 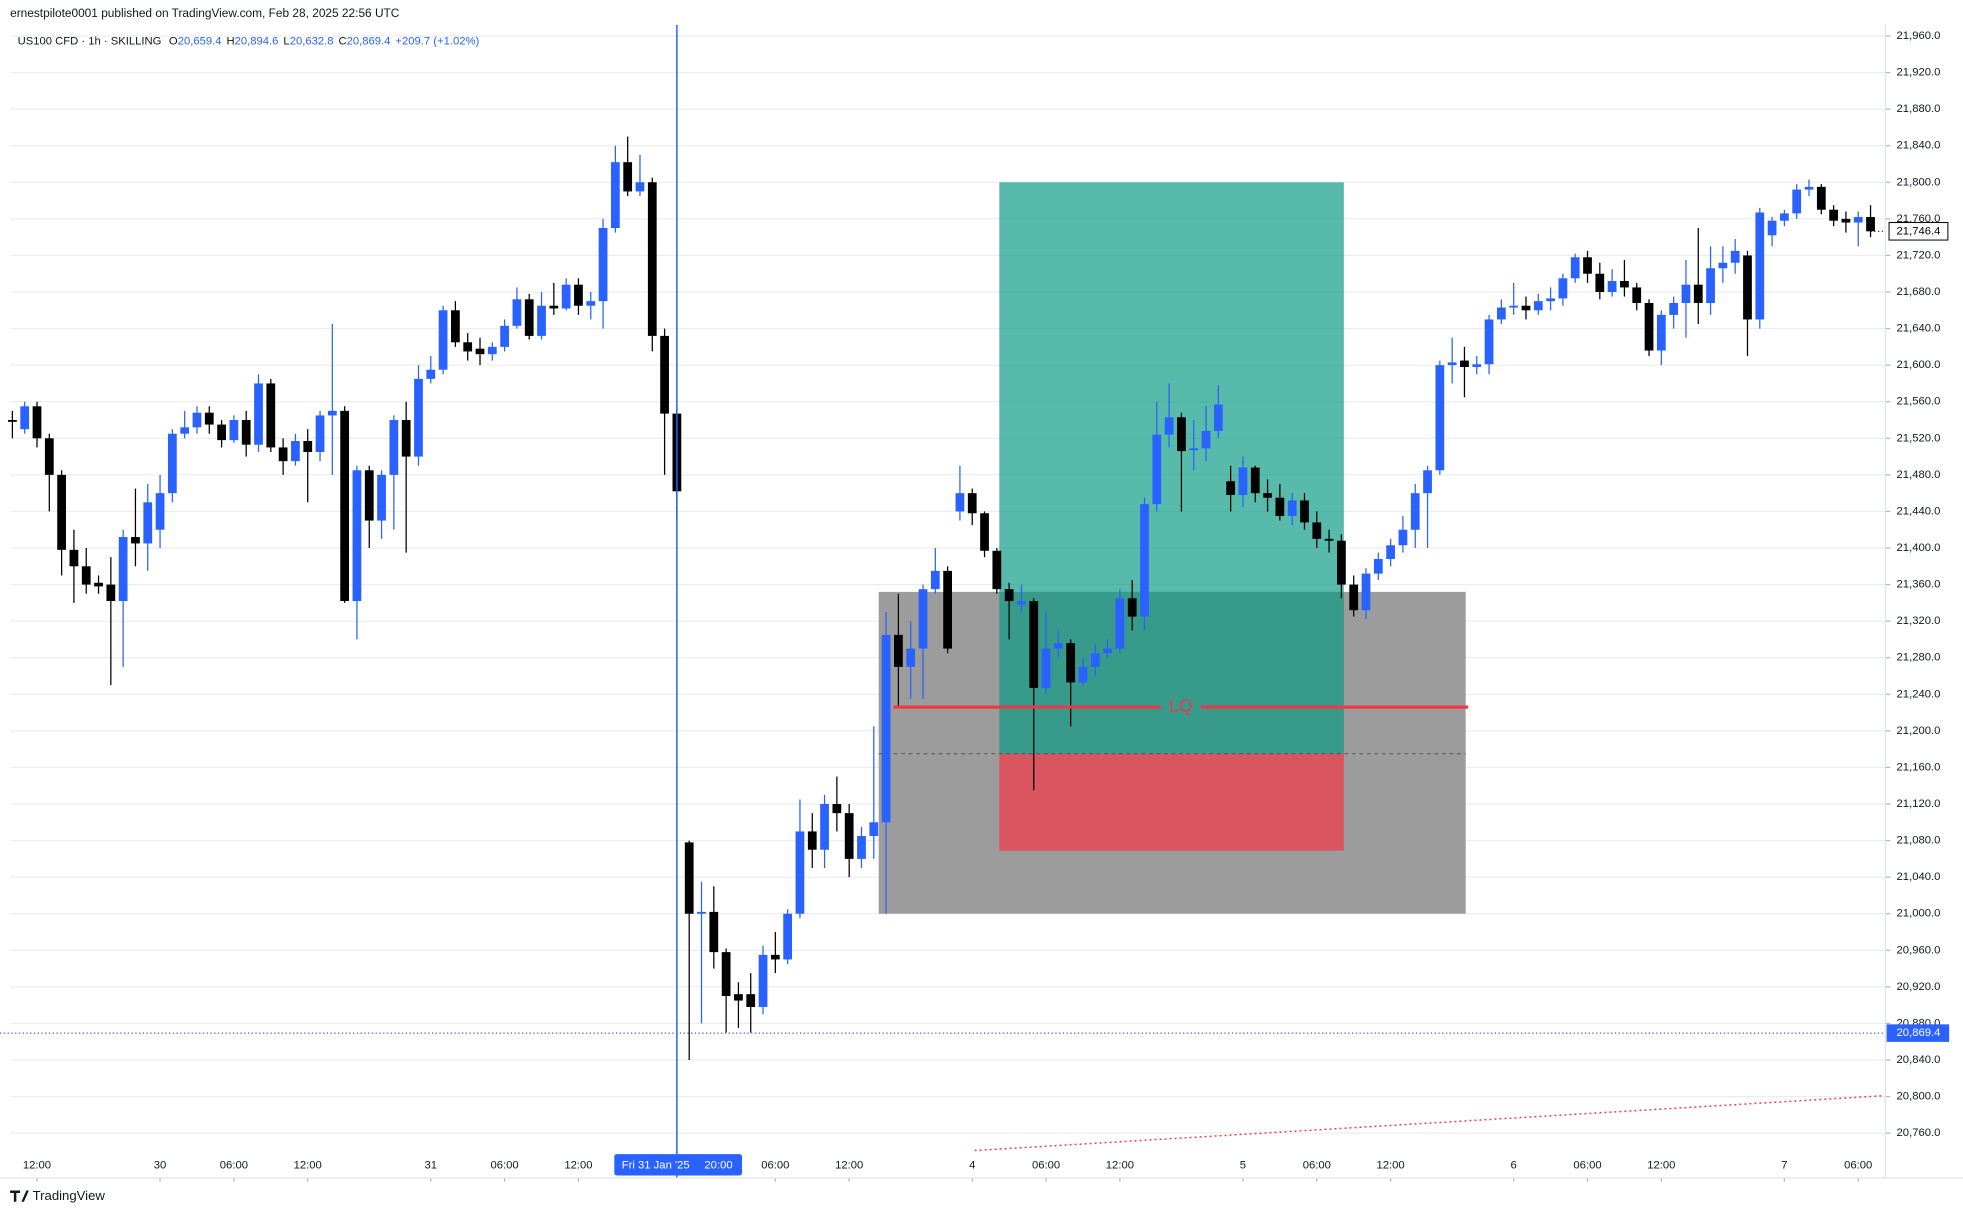 What do you see at coordinates (1514, 1165) in the screenshot?
I see `x-tick-label: 6` at bounding box center [1514, 1165].